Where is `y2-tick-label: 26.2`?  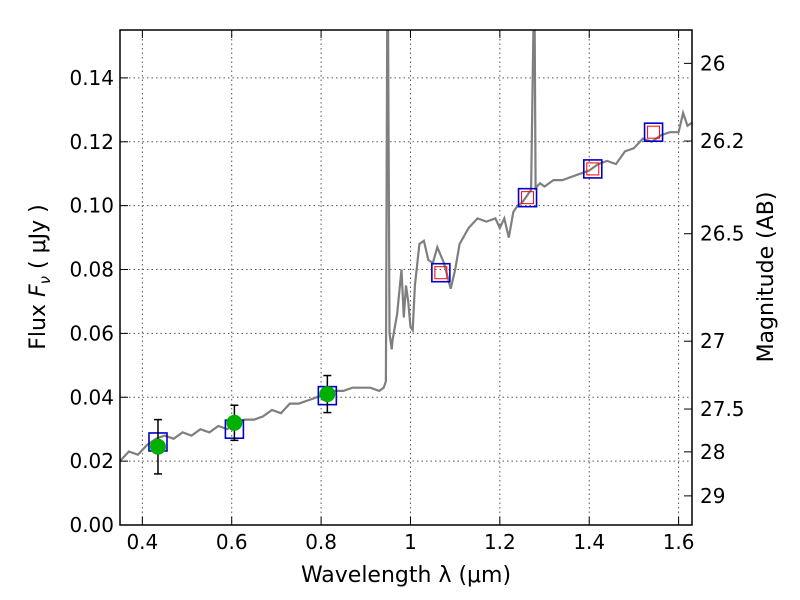
y2-tick-label: 26.2 is located at coordinates (722, 141).